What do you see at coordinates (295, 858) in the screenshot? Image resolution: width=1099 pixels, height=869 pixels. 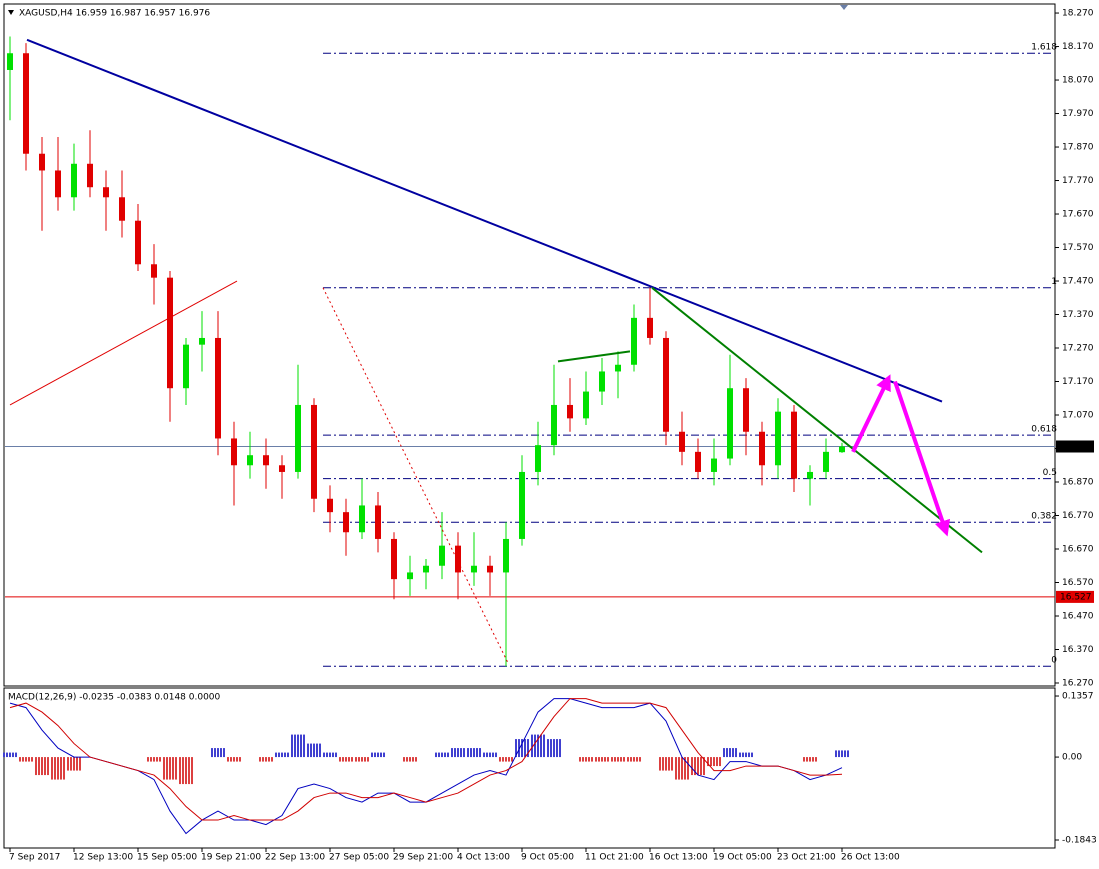 I see `x-tick-label: 22 Sep 13:00` at bounding box center [295, 858].